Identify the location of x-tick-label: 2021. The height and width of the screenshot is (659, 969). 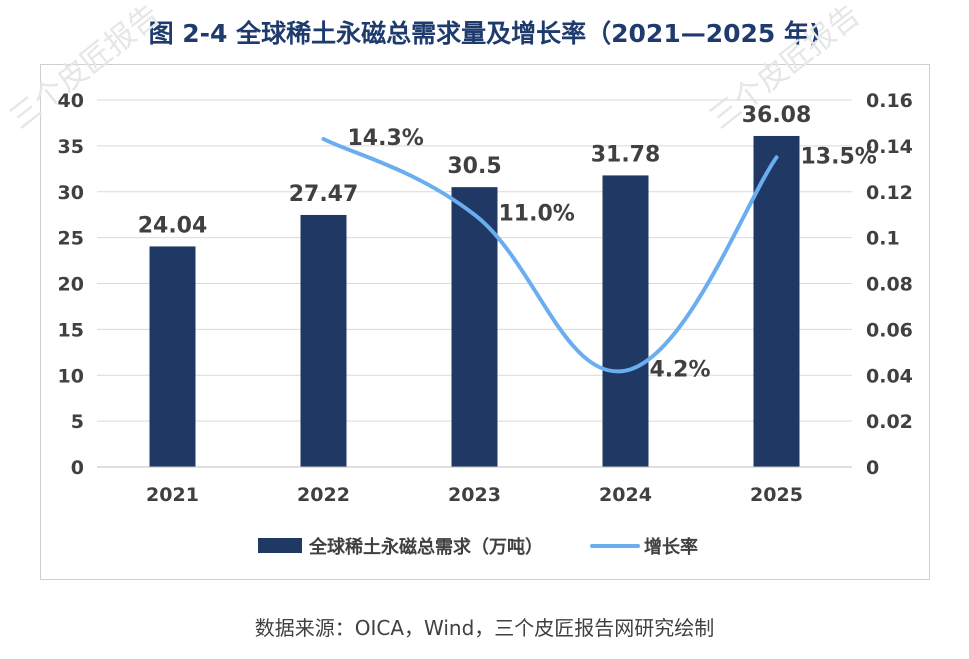
(172, 495).